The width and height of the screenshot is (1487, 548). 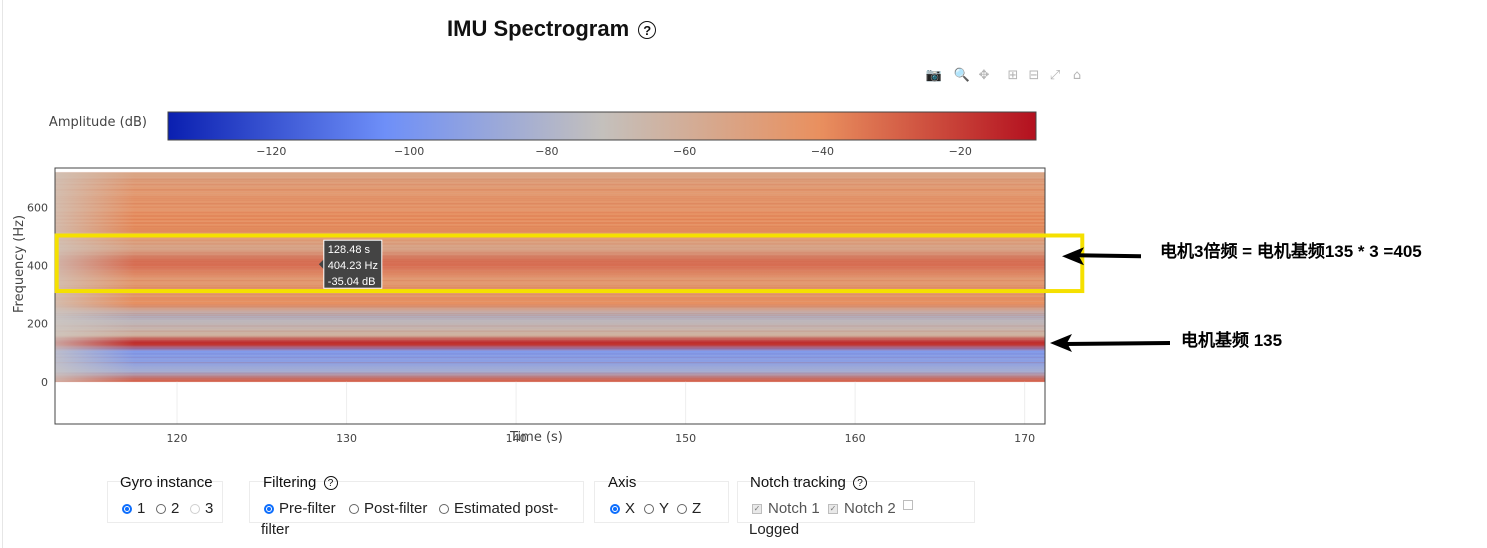 What do you see at coordinates (962, 75) in the screenshot?
I see `zoom-icon: 🔍` at bounding box center [962, 75].